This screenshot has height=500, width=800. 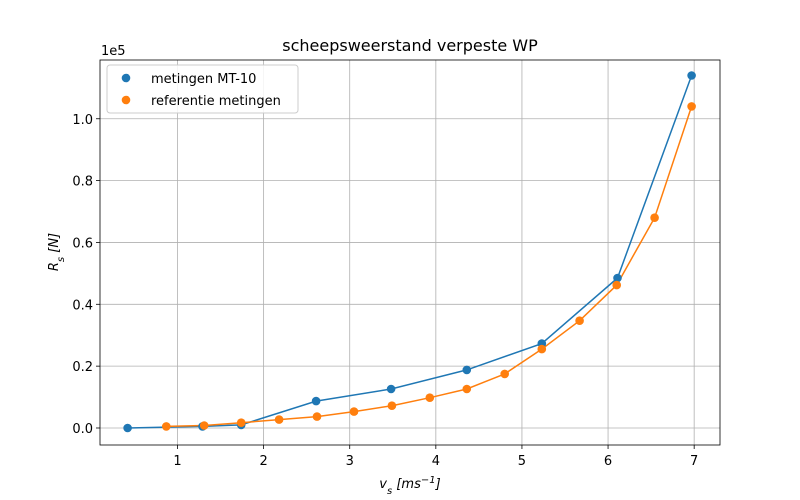 I want to click on y-tick-label: 0.2, so click(x=82, y=367).